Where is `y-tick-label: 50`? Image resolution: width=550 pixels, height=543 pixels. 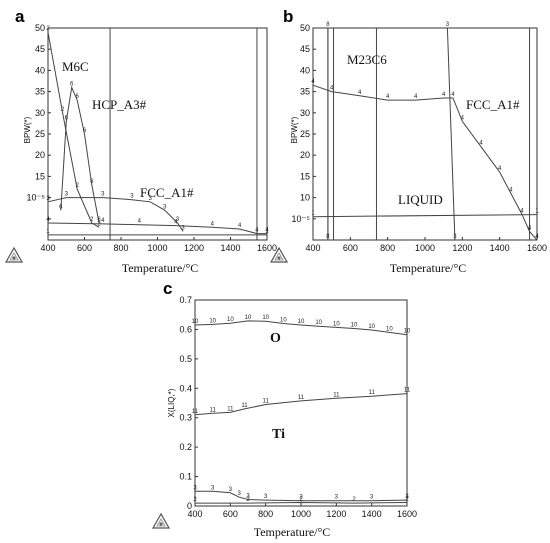
y-tick-label: 50 is located at coordinates (305, 28).